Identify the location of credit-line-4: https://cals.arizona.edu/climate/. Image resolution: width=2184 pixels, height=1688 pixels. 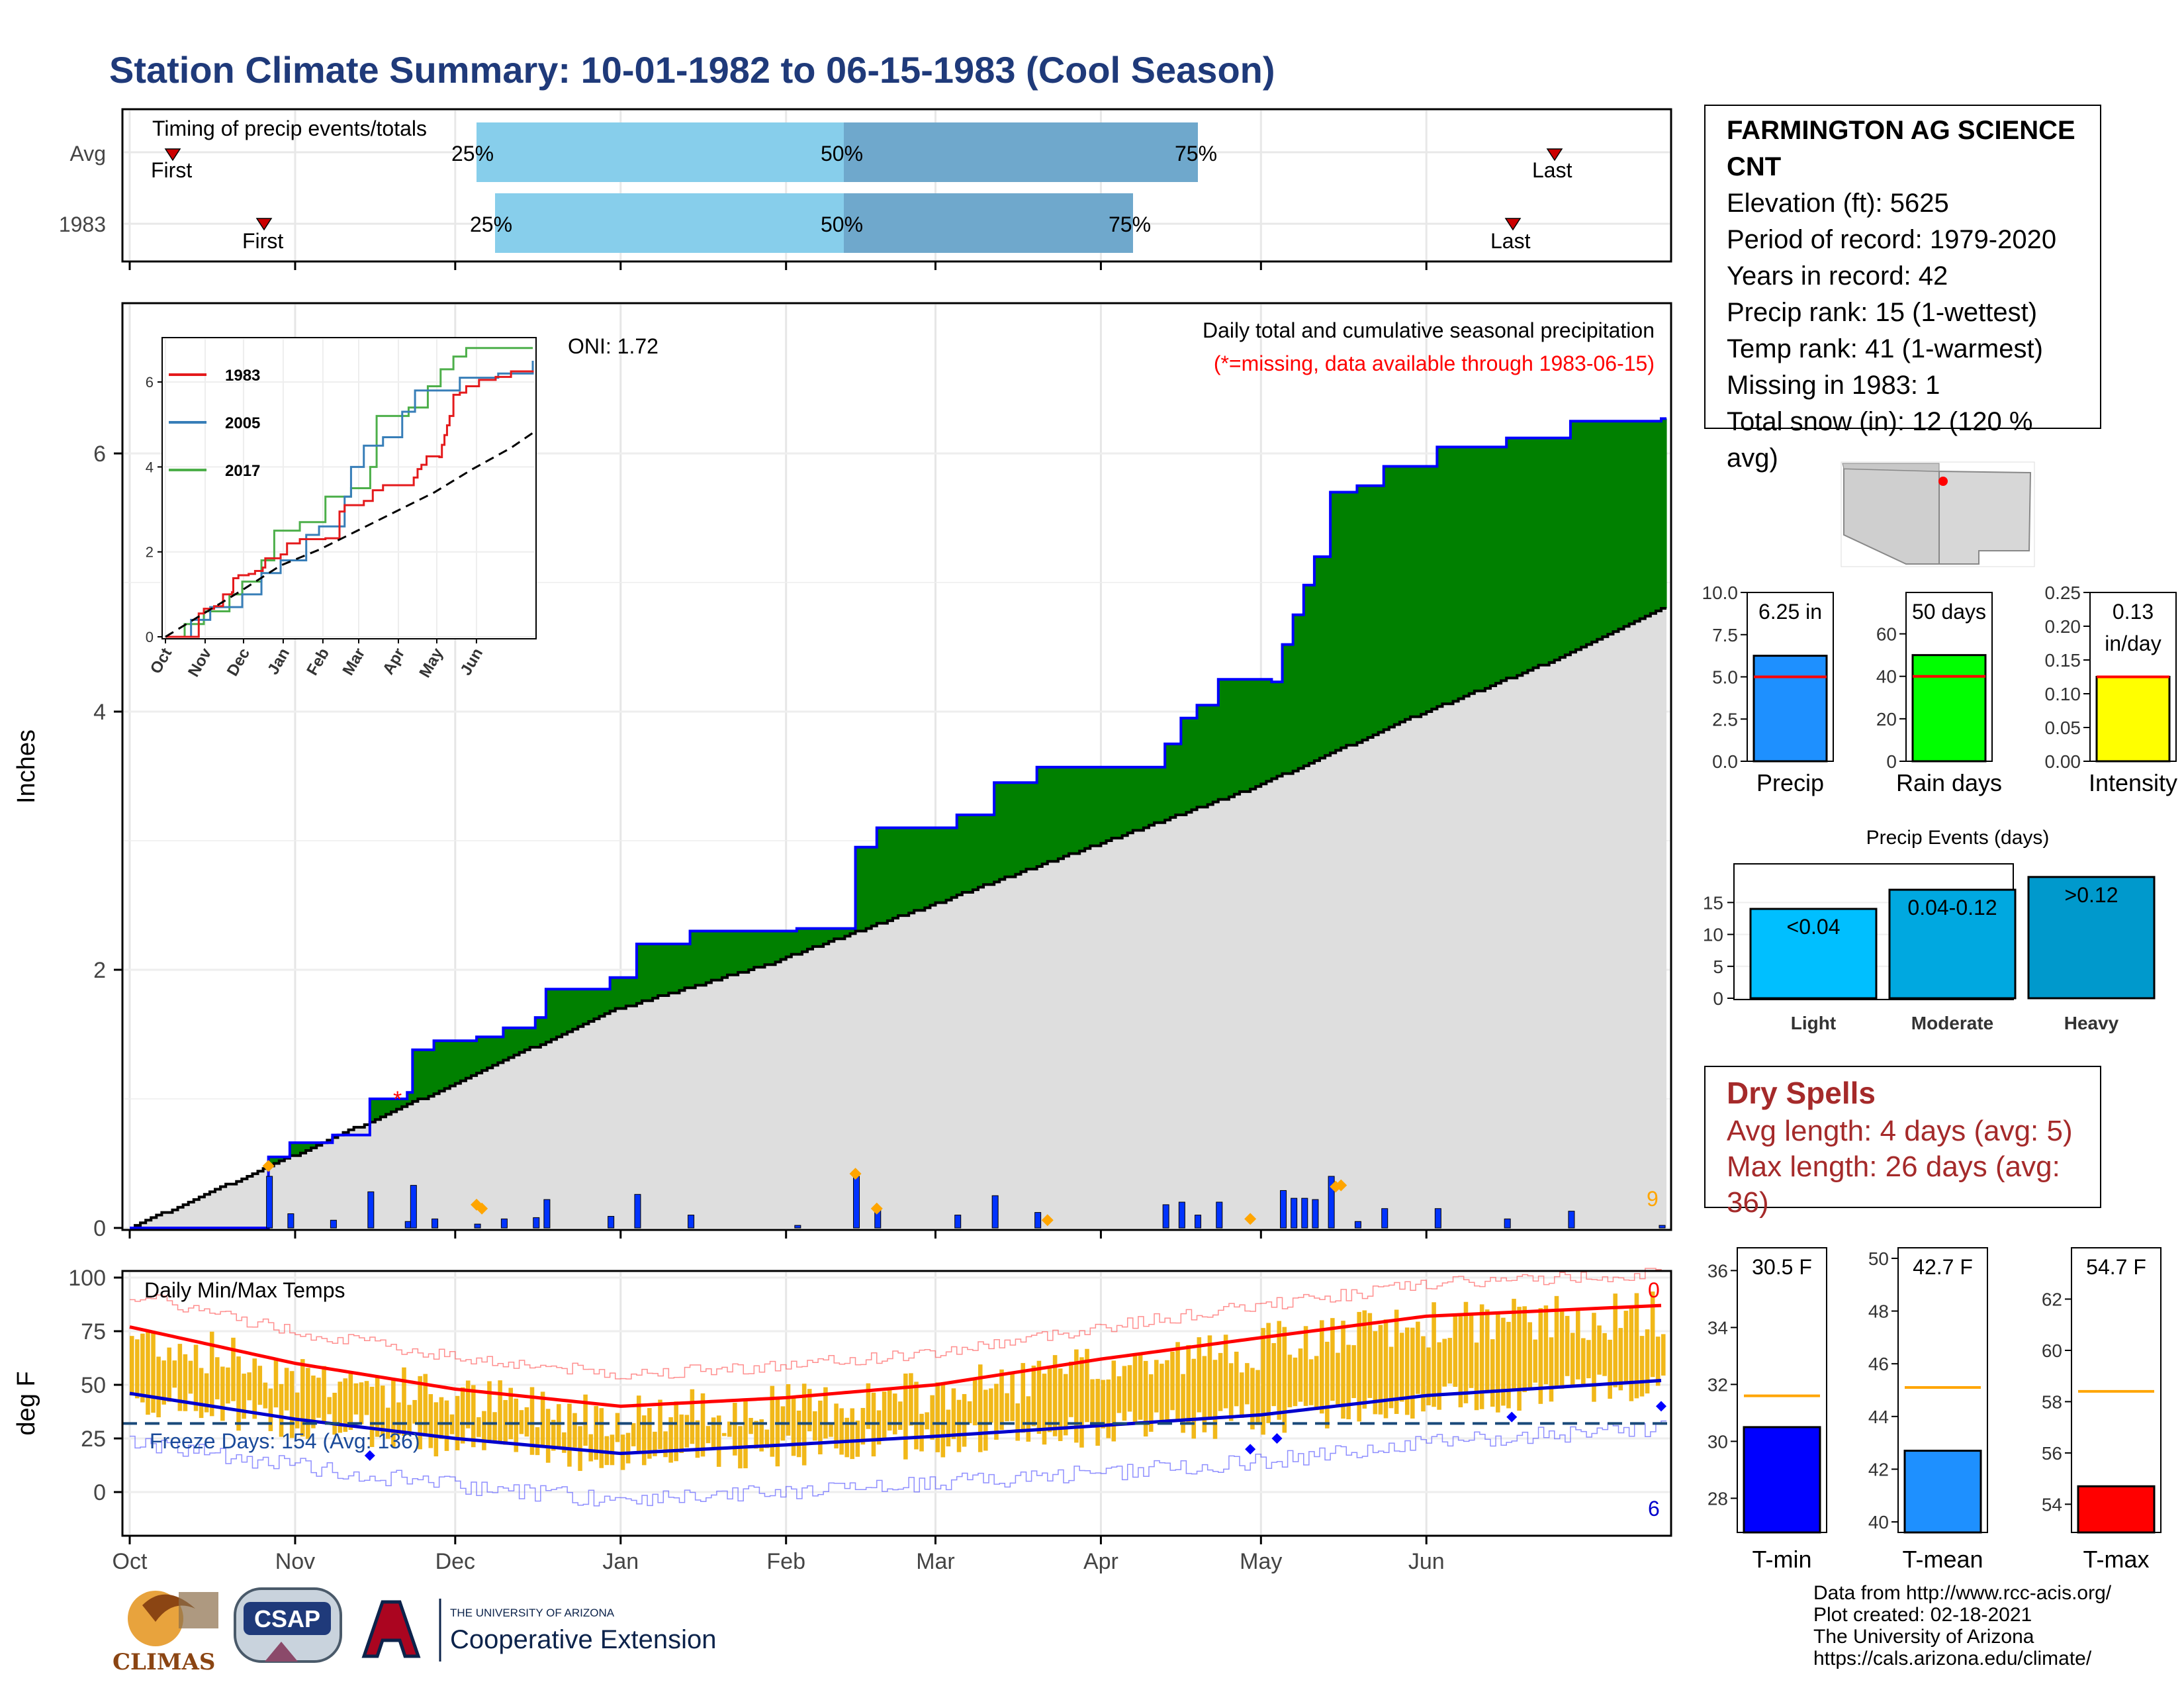
(1952, 1658).